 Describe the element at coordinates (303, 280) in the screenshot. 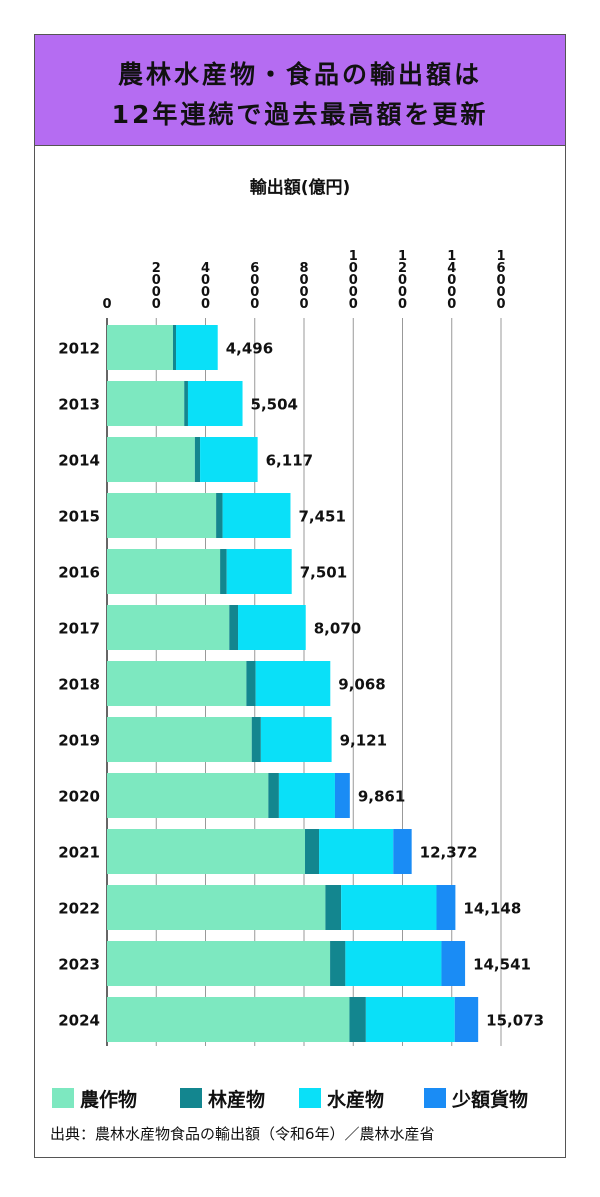

I see `tick-labels: 0 2 0 0 0 4 0 0 0 6 0 0 0 8 0 0 0 1 0 0 0 0 1 2 0 0 0 1 4 0 0 0 1 6 0 0 0` at that location.